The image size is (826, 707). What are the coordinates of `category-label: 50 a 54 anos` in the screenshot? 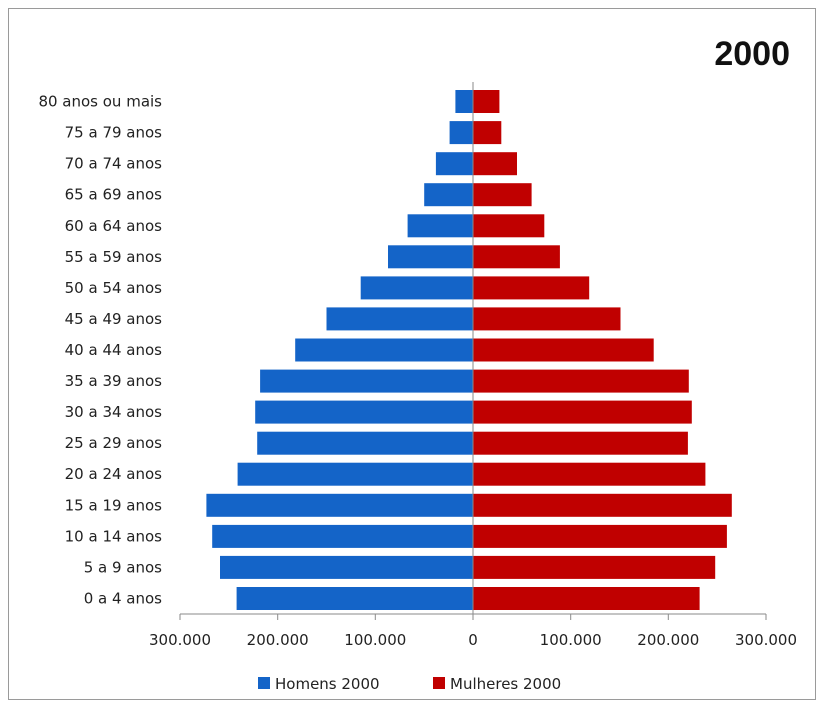 It's located at (114, 288).